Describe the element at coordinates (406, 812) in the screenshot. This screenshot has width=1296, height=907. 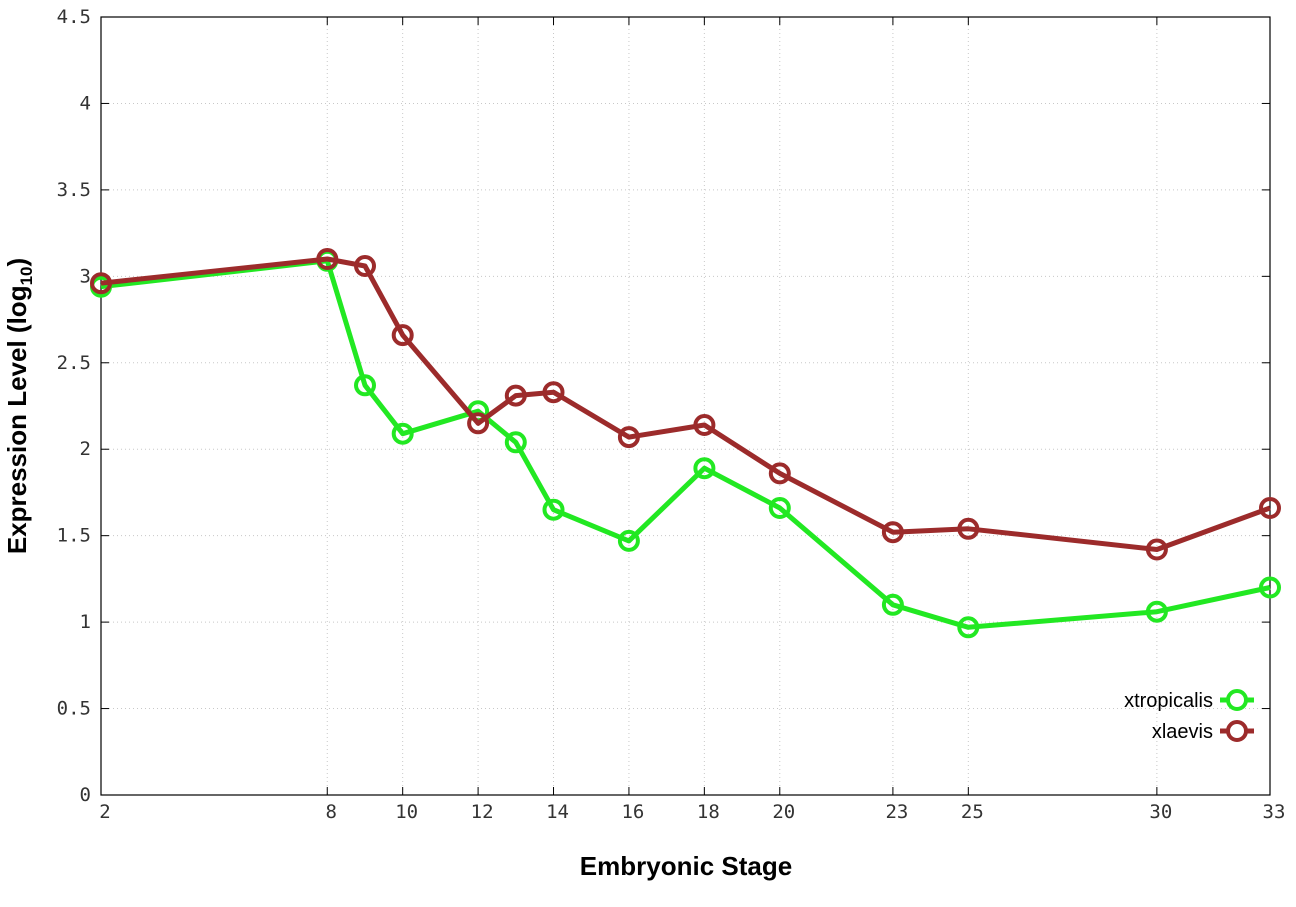
I see `x-tick-label: 10` at that location.